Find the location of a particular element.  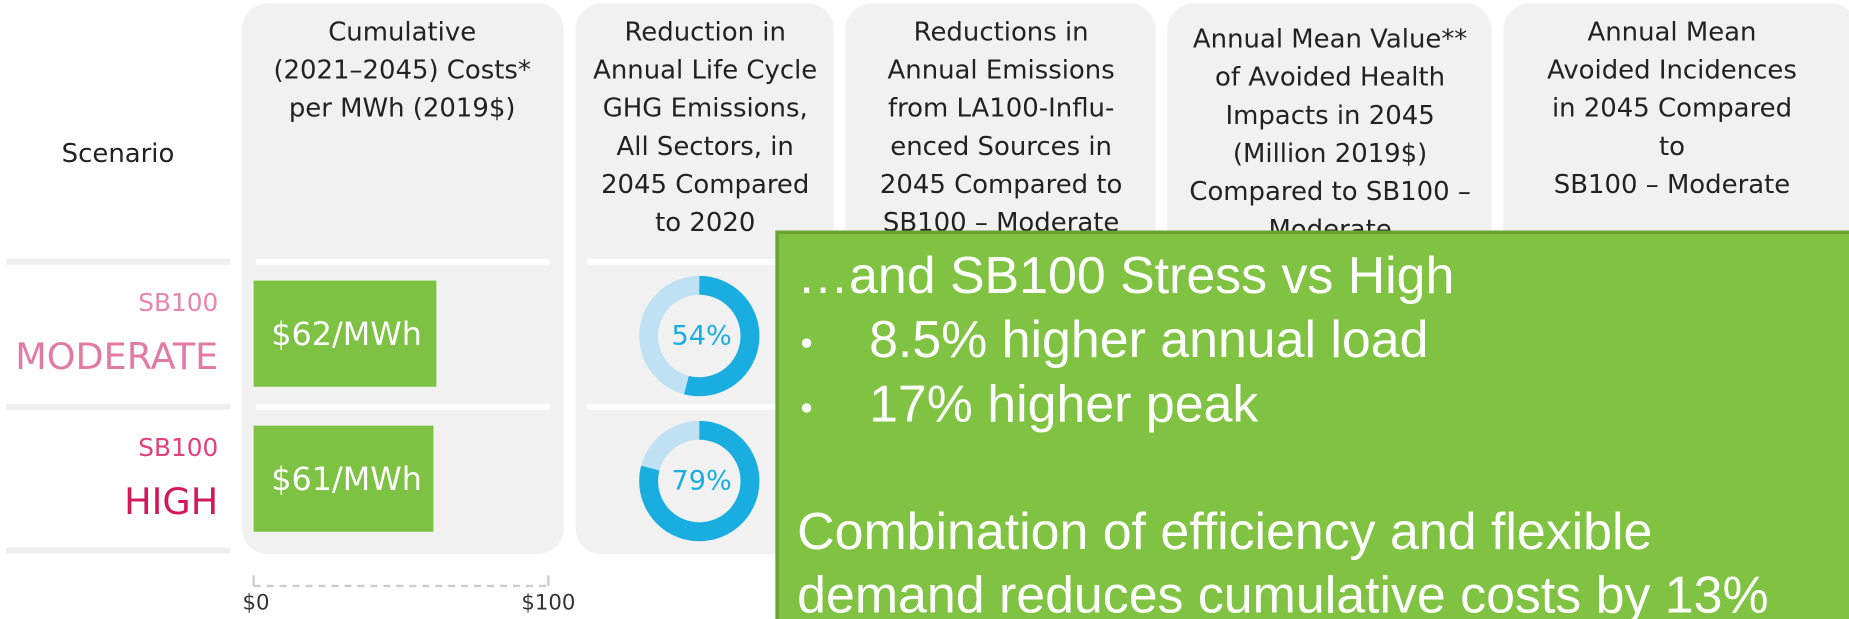

scenario-name: HIGH is located at coordinates (171, 501).